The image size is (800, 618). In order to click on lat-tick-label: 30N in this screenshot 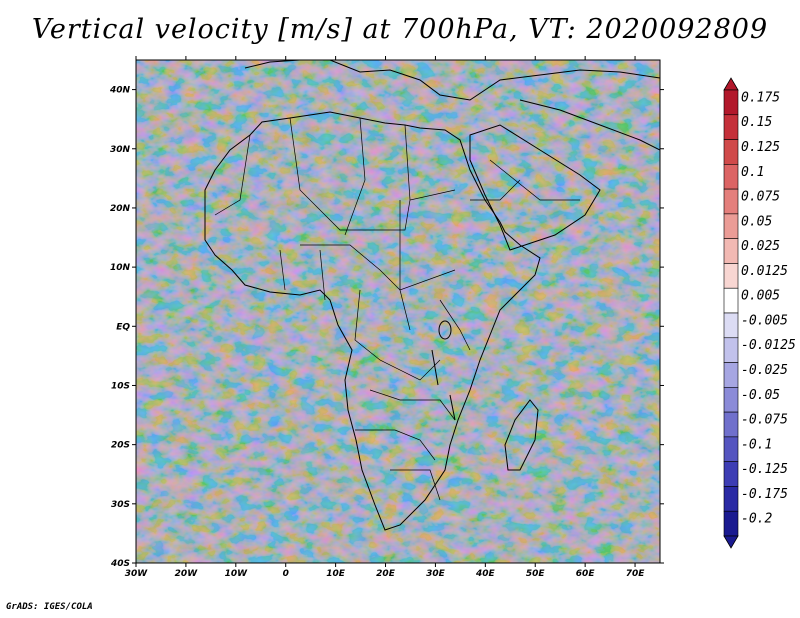, I will do `click(120, 150)`.